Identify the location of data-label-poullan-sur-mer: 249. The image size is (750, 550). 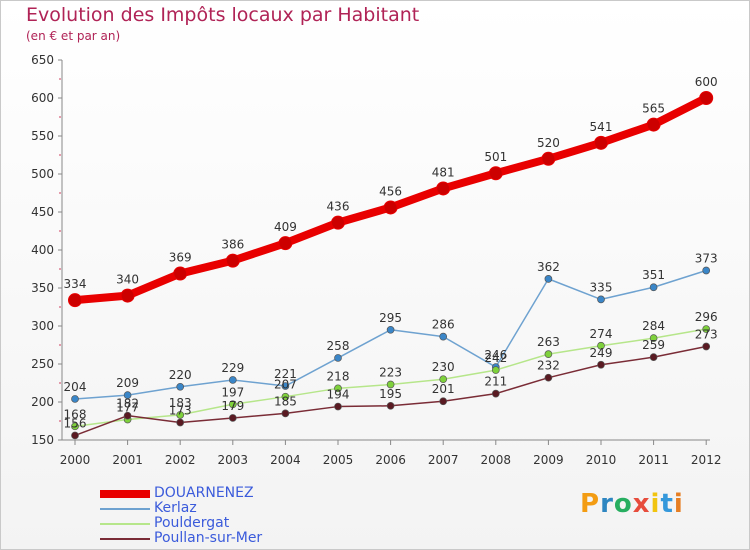
(601, 353).